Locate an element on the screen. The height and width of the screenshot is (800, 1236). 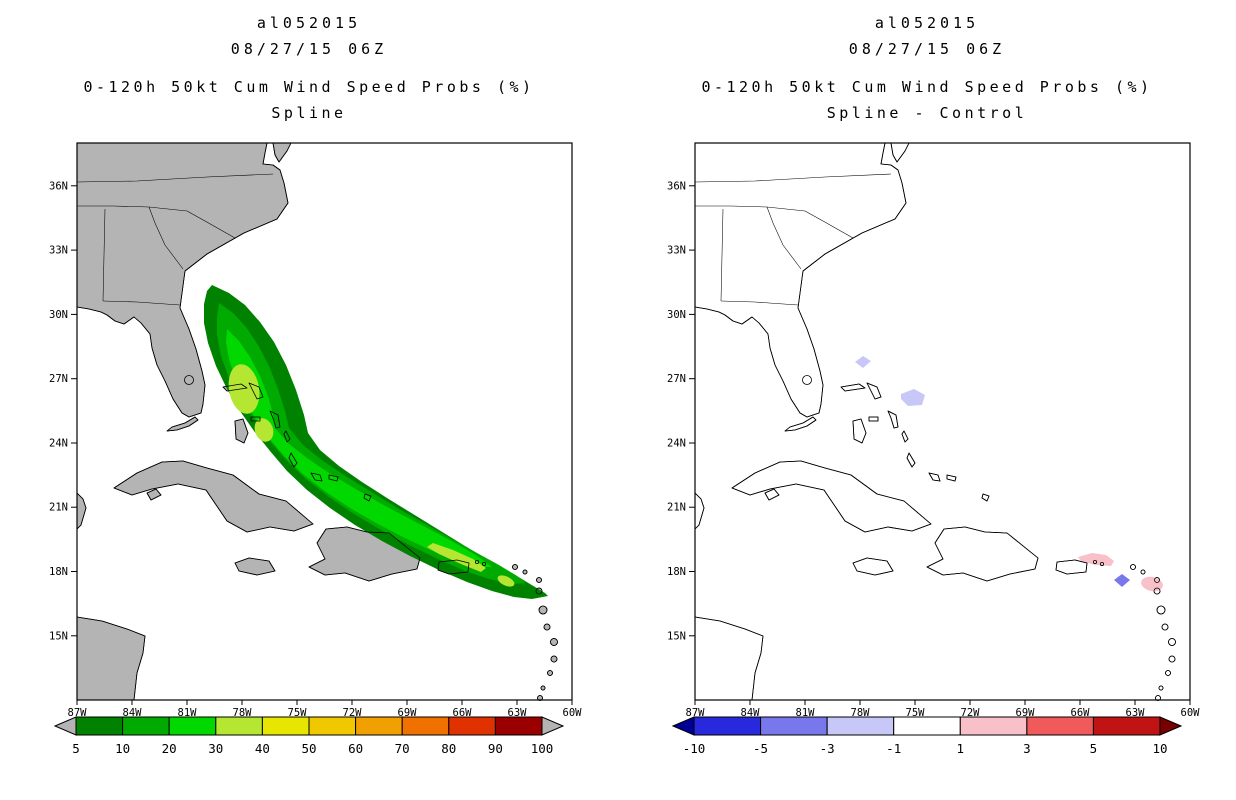
colorbar-label: -10 is located at coordinates (694, 748).